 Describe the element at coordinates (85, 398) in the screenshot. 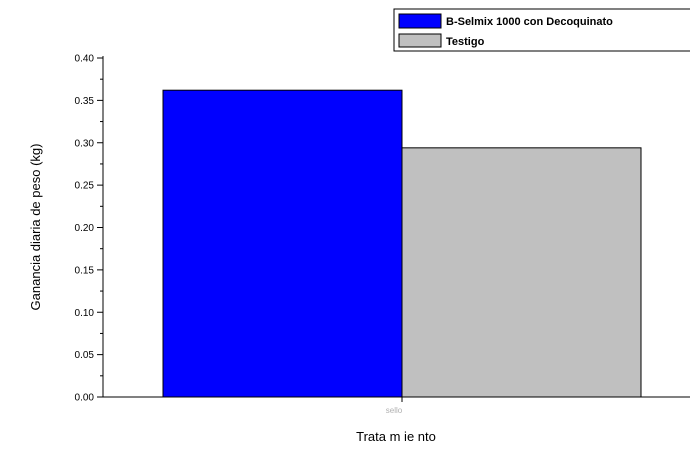

I see `y-tick-label-0: 0.00` at that location.